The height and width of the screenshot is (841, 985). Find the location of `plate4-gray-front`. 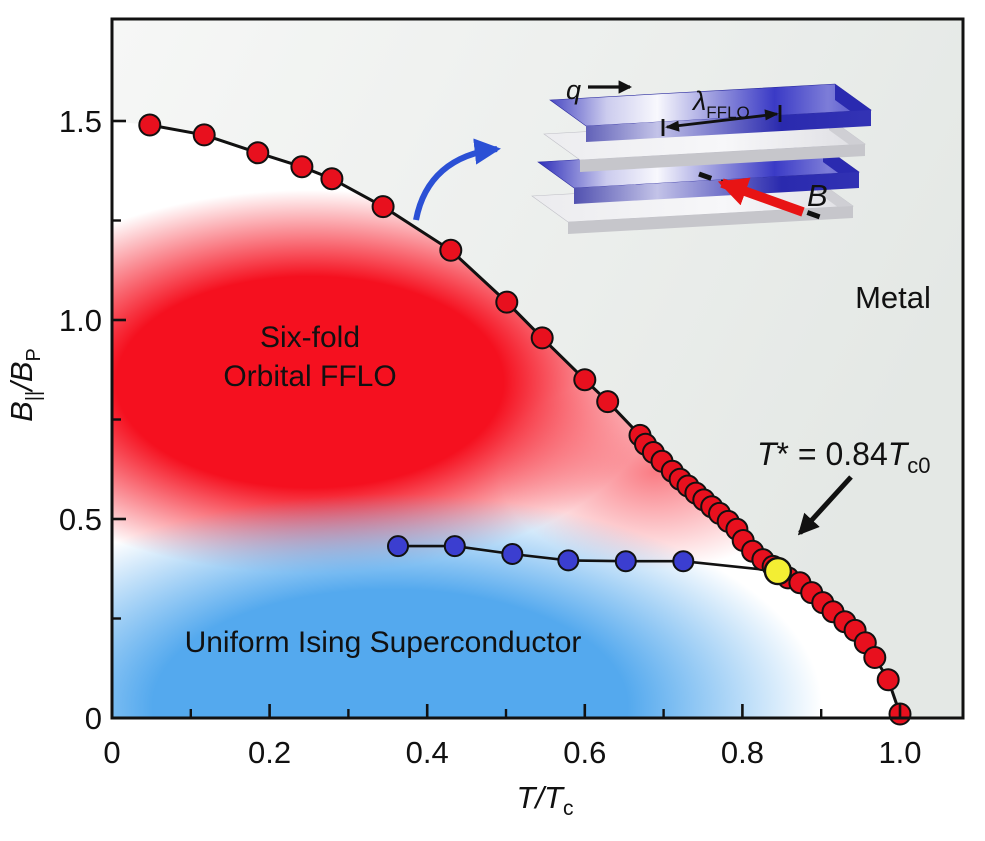

plate4-gray-front is located at coordinates (710, 220).